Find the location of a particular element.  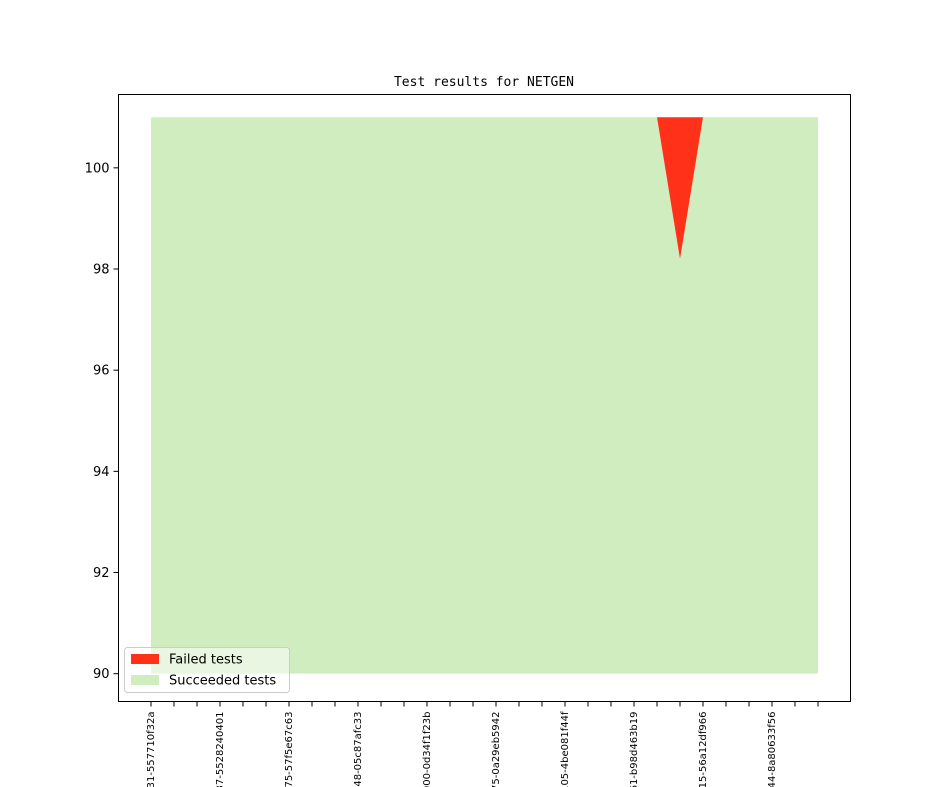

legend-box is located at coordinates (207, 670).